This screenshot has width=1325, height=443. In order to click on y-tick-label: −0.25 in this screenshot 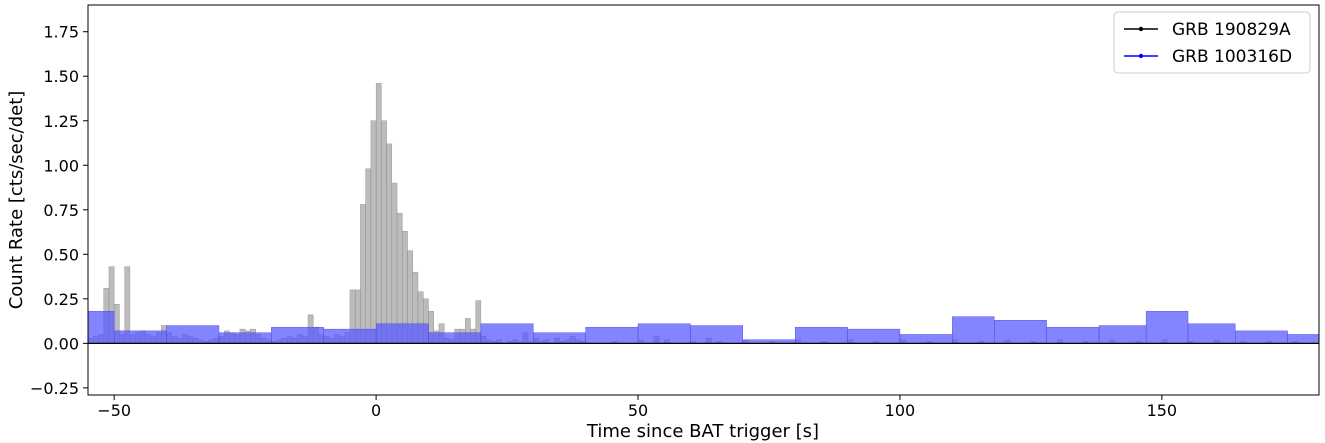, I will do `click(54, 388)`.